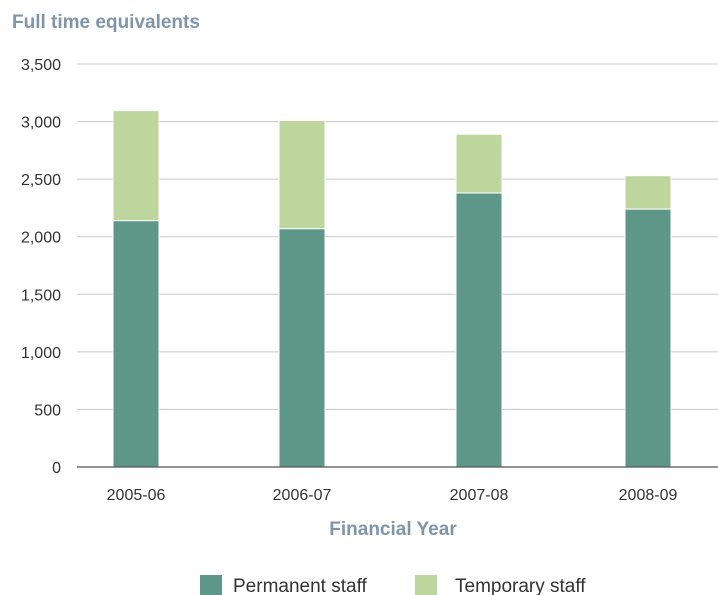 The image size is (718, 595). What do you see at coordinates (47, 410) in the screenshot?
I see `y-tick-label: 500` at bounding box center [47, 410].